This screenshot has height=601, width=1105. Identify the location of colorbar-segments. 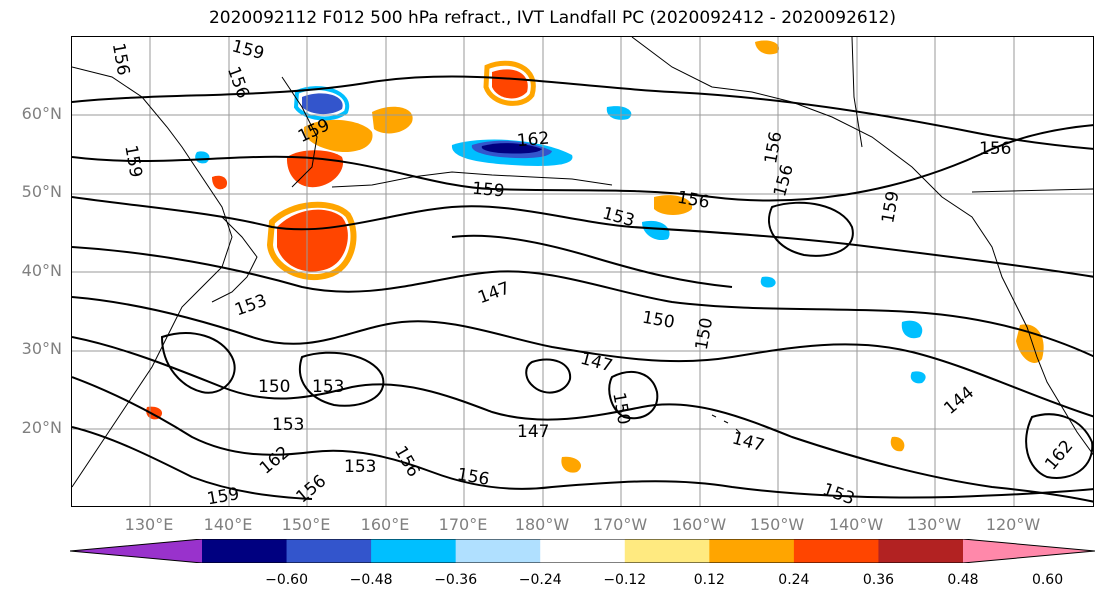
(582, 551).